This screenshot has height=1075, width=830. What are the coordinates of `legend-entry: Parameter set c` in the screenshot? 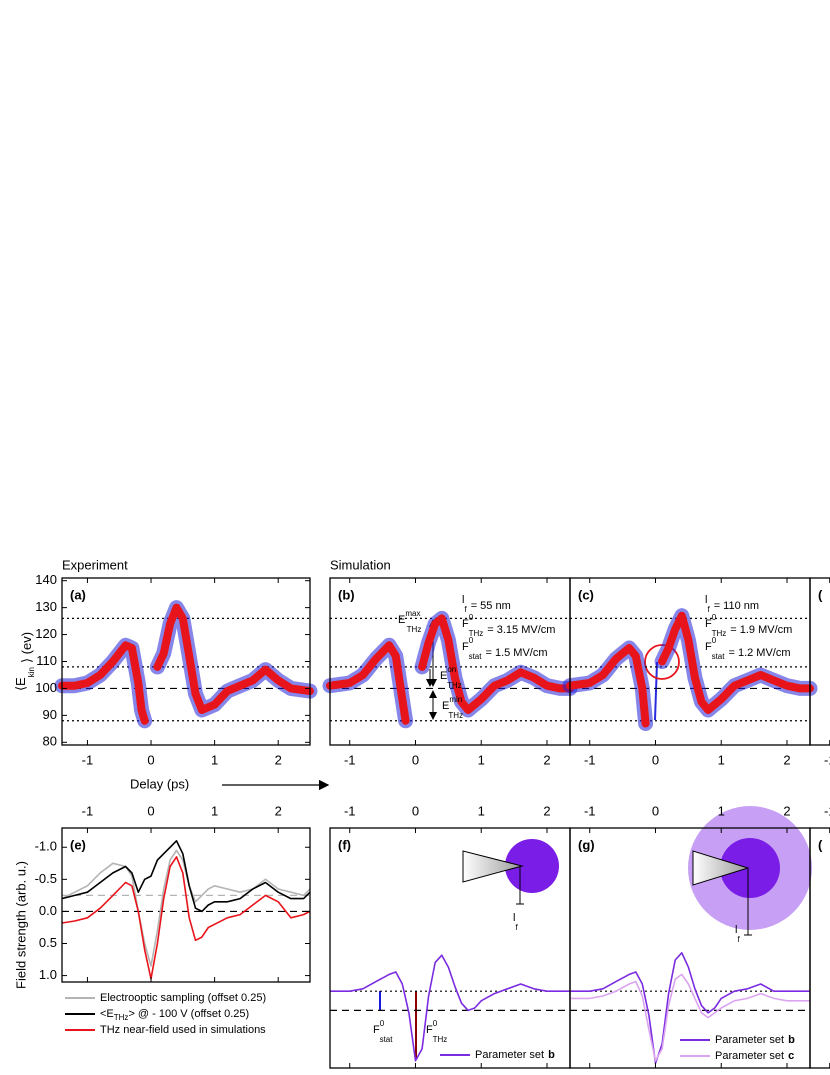 It's located at (754, 1056).